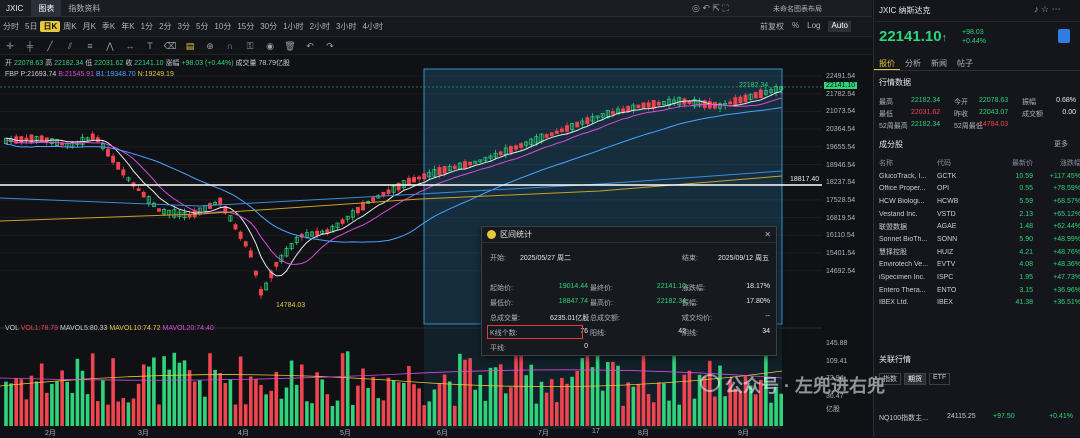 The width and height of the screenshot is (1080, 438). I want to click on table-cell: 慧择控股, so click(893, 253).